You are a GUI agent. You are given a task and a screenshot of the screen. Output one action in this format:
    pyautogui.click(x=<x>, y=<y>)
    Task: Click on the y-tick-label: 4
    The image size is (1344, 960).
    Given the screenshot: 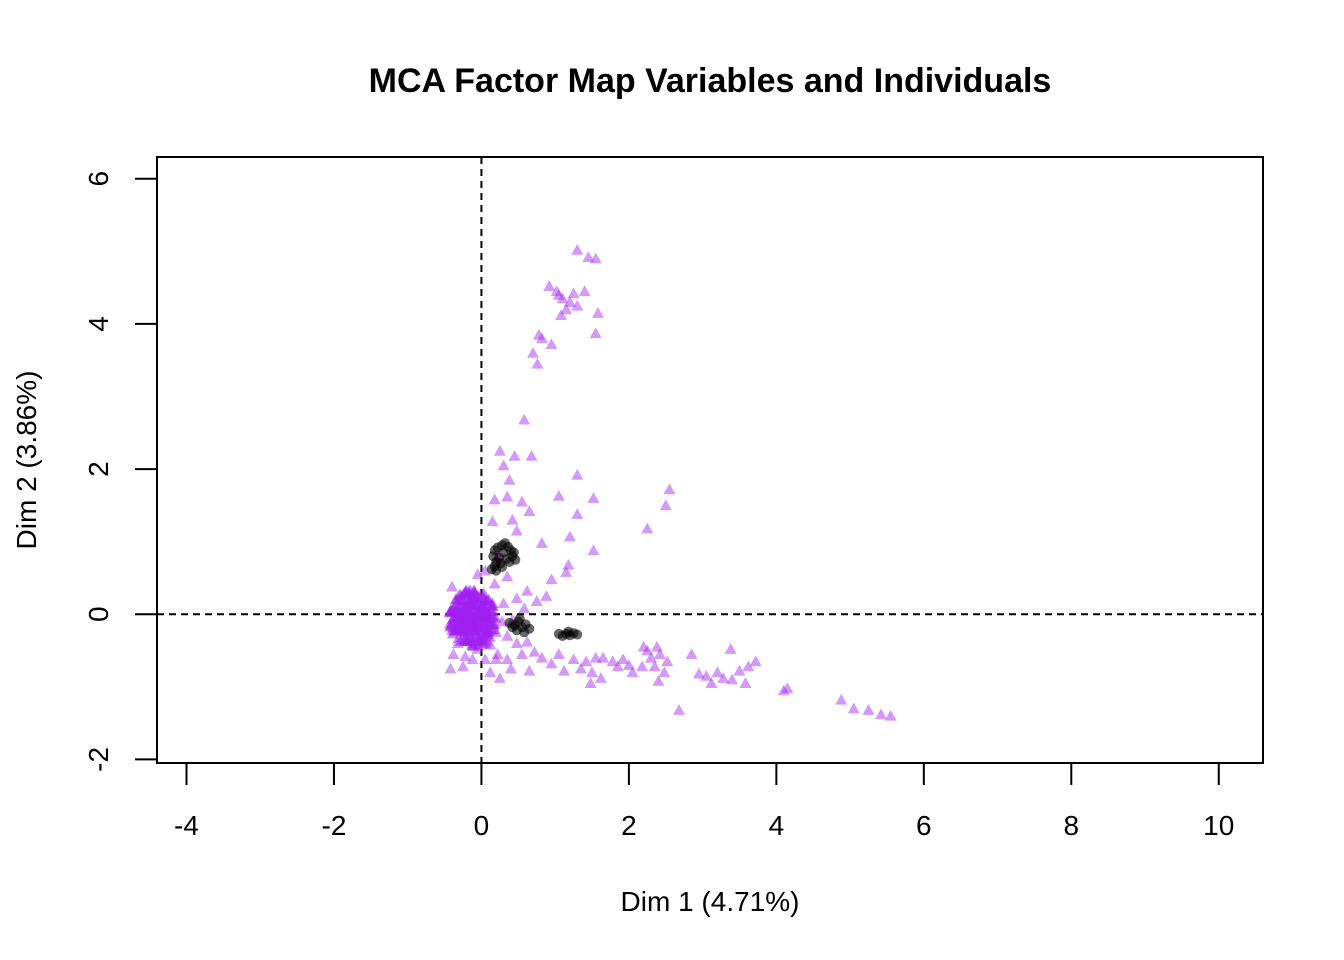 What is the action you would take?
    pyautogui.click(x=98, y=324)
    